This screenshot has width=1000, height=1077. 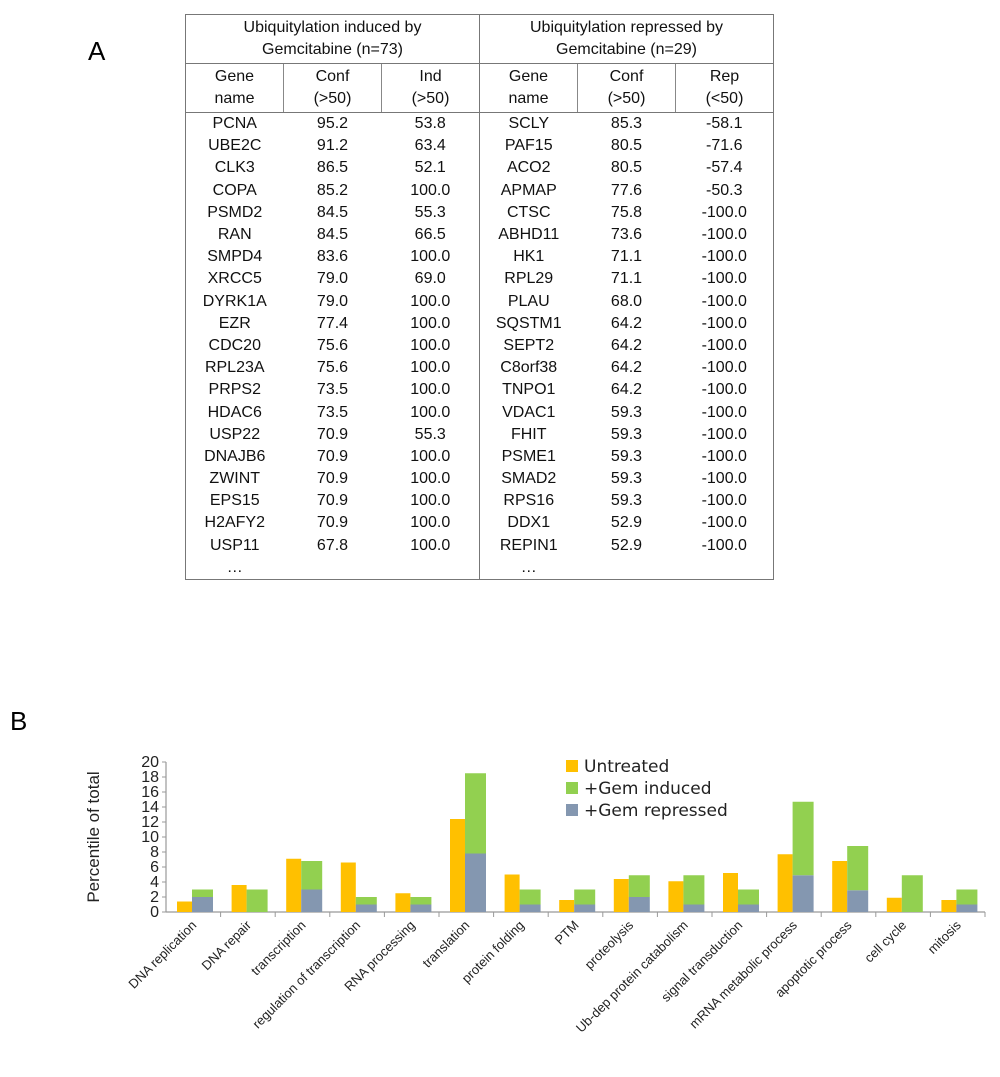 What do you see at coordinates (234, 279) in the screenshot?
I see `table-cell: XRCC5` at bounding box center [234, 279].